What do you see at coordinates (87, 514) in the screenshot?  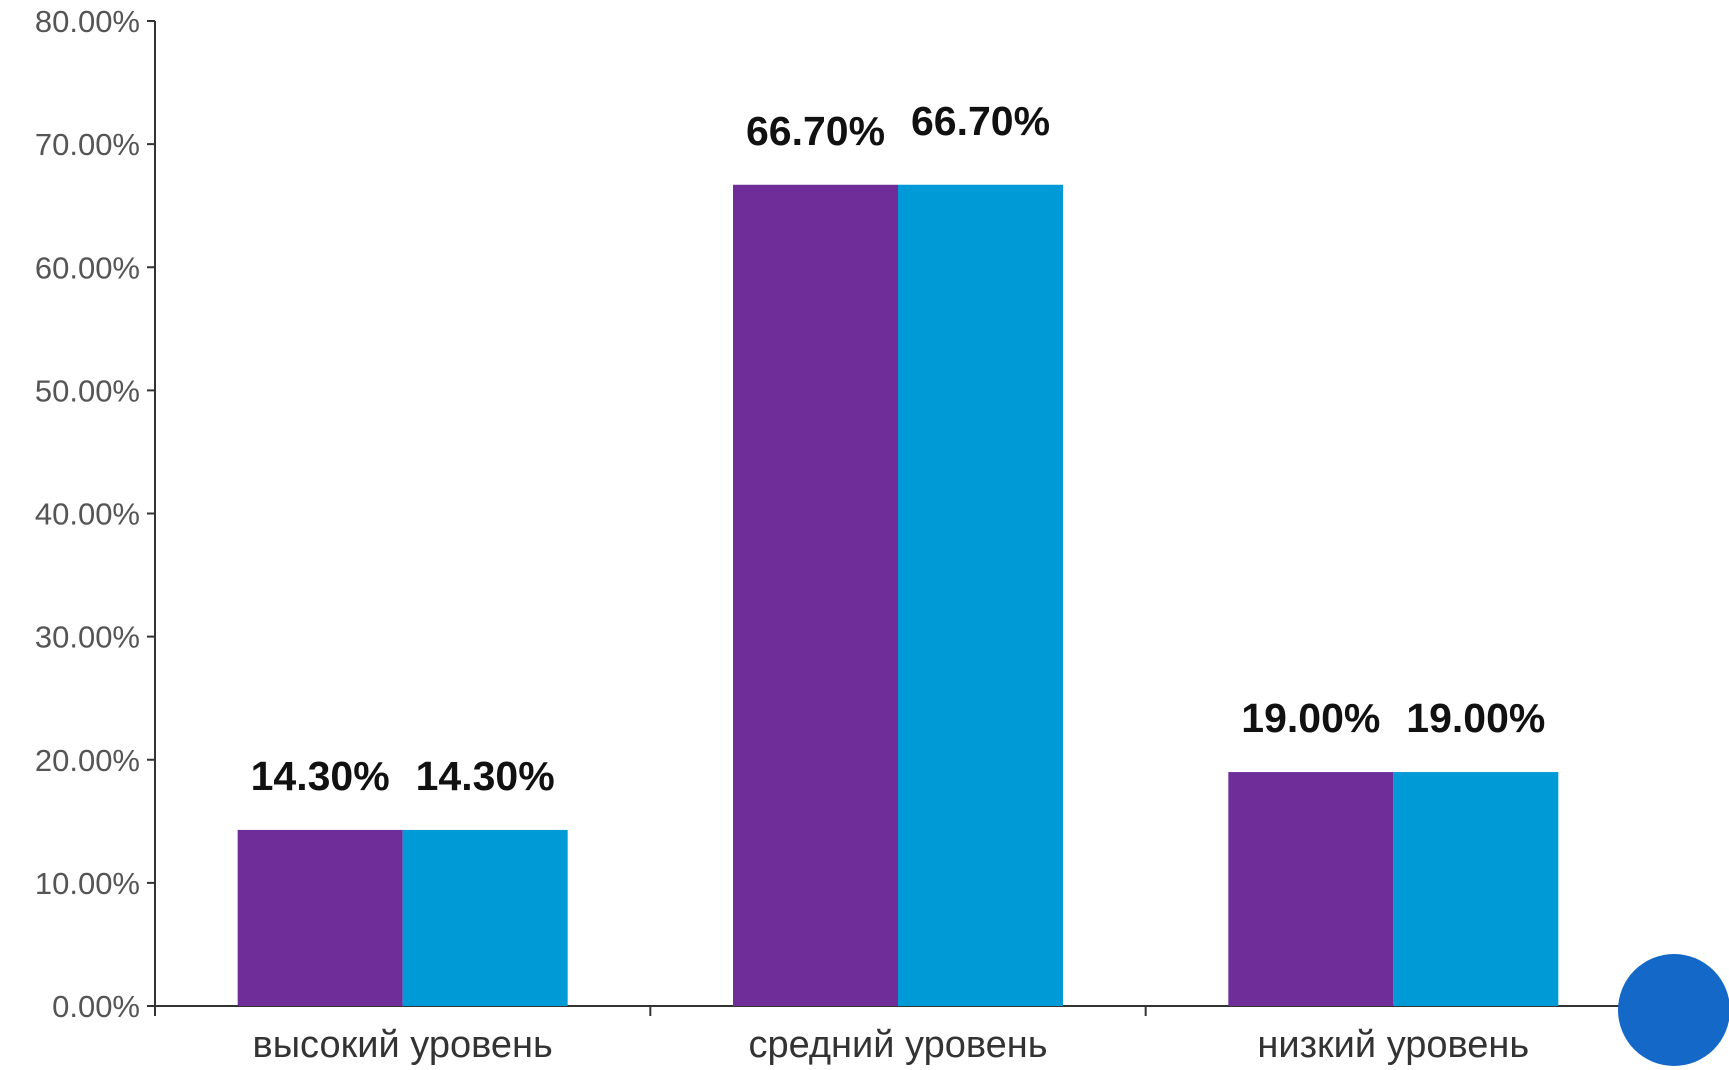 I see `y-tick-label: 40.00%` at bounding box center [87, 514].